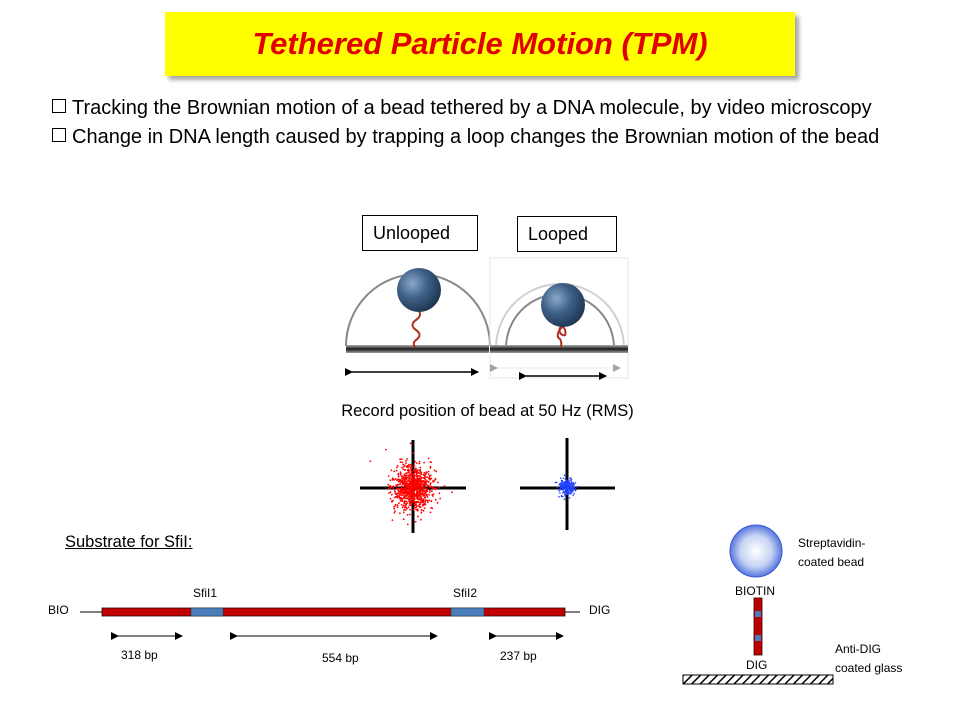  What do you see at coordinates (417, 349) in the screenshot?
I see `unlooped-glass-surface` at bounding box center [417, 349].